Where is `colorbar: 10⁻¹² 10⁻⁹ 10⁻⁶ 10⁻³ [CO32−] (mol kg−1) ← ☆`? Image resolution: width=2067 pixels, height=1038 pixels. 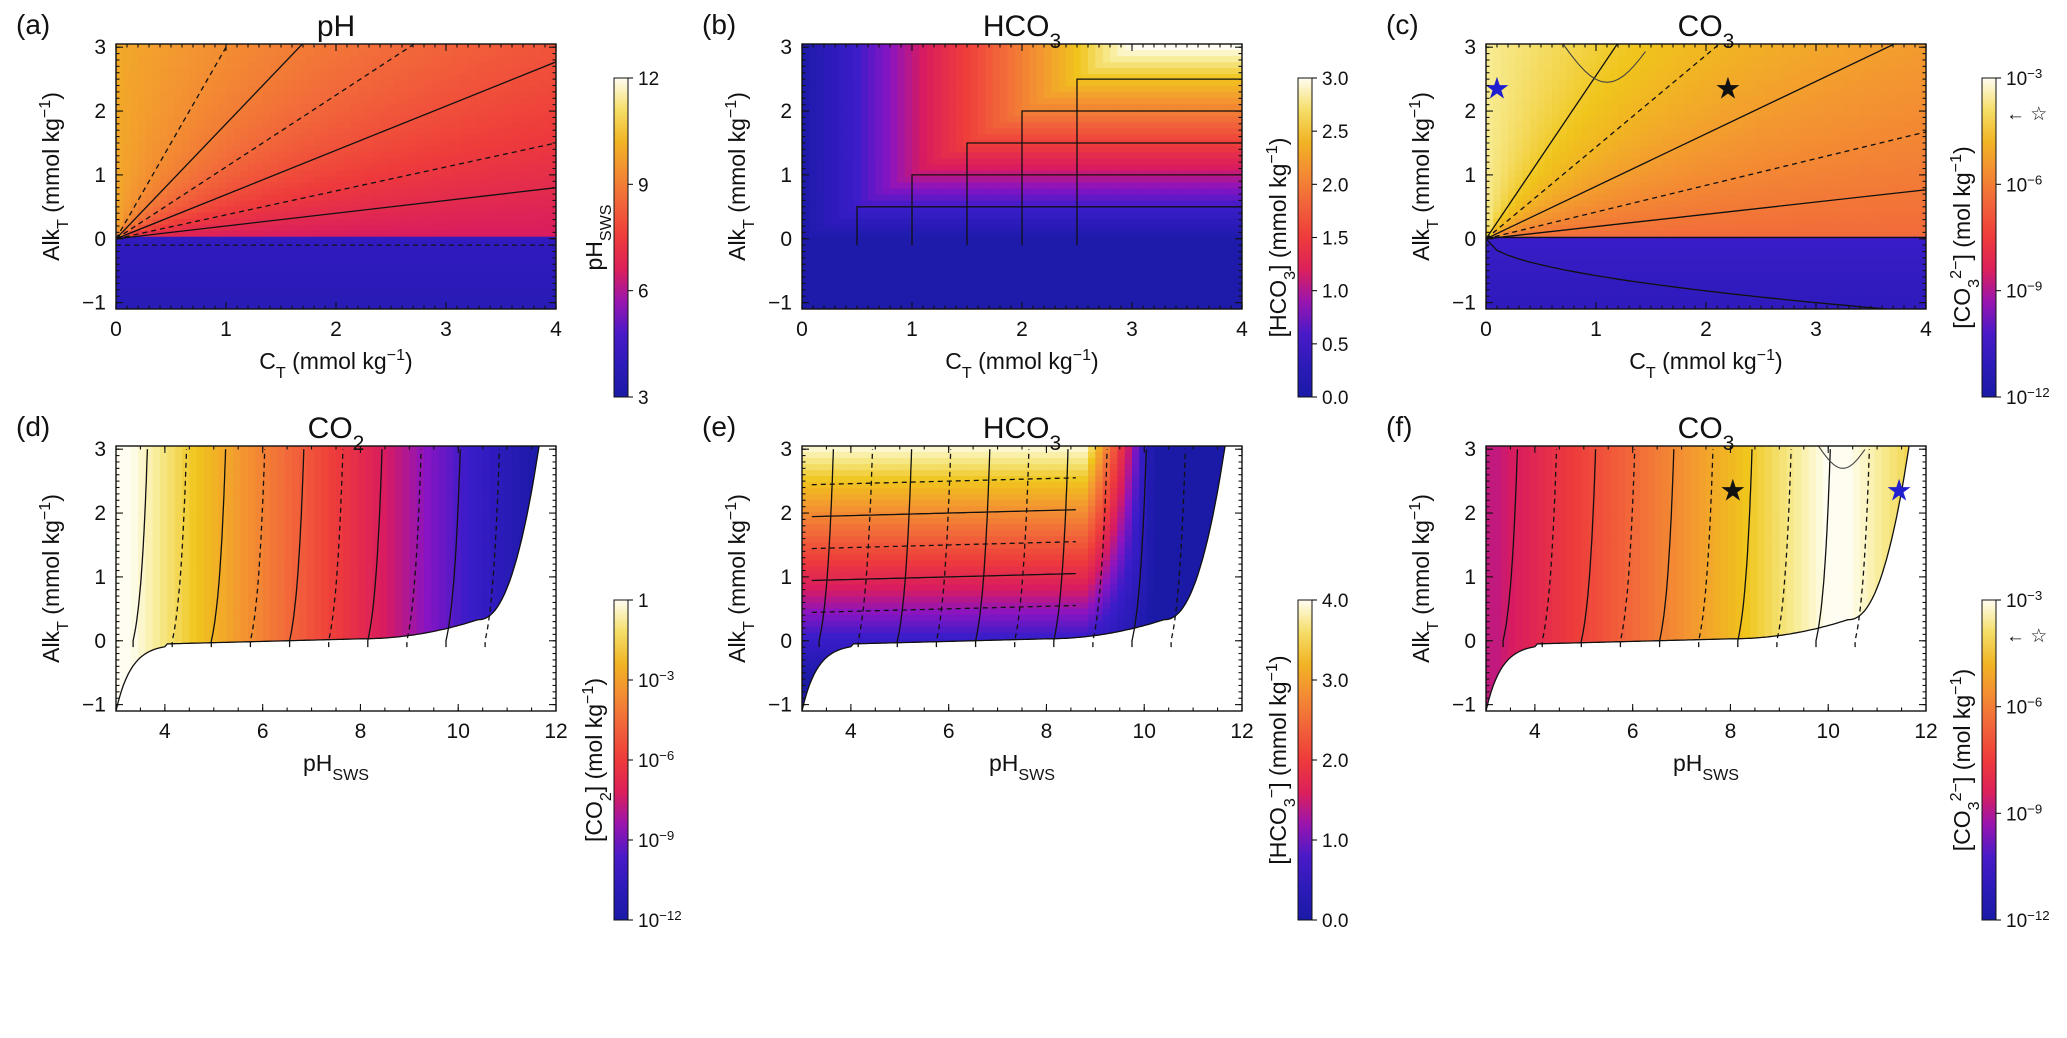
colorbar: 10⁻¹² 10⁻⁹ 10⁻⁶ 10⁻³ [CO32−] (mol kg−1) ← ☆ is located at coordinates (1998, 238).